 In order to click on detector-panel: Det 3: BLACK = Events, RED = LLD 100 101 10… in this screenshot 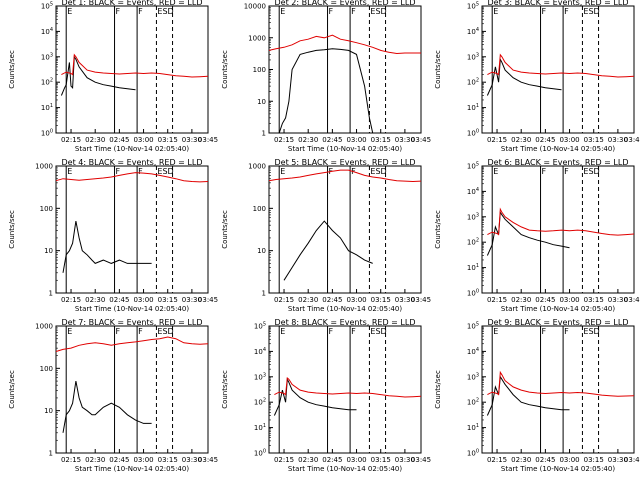, I will do `click(533, 80)`.